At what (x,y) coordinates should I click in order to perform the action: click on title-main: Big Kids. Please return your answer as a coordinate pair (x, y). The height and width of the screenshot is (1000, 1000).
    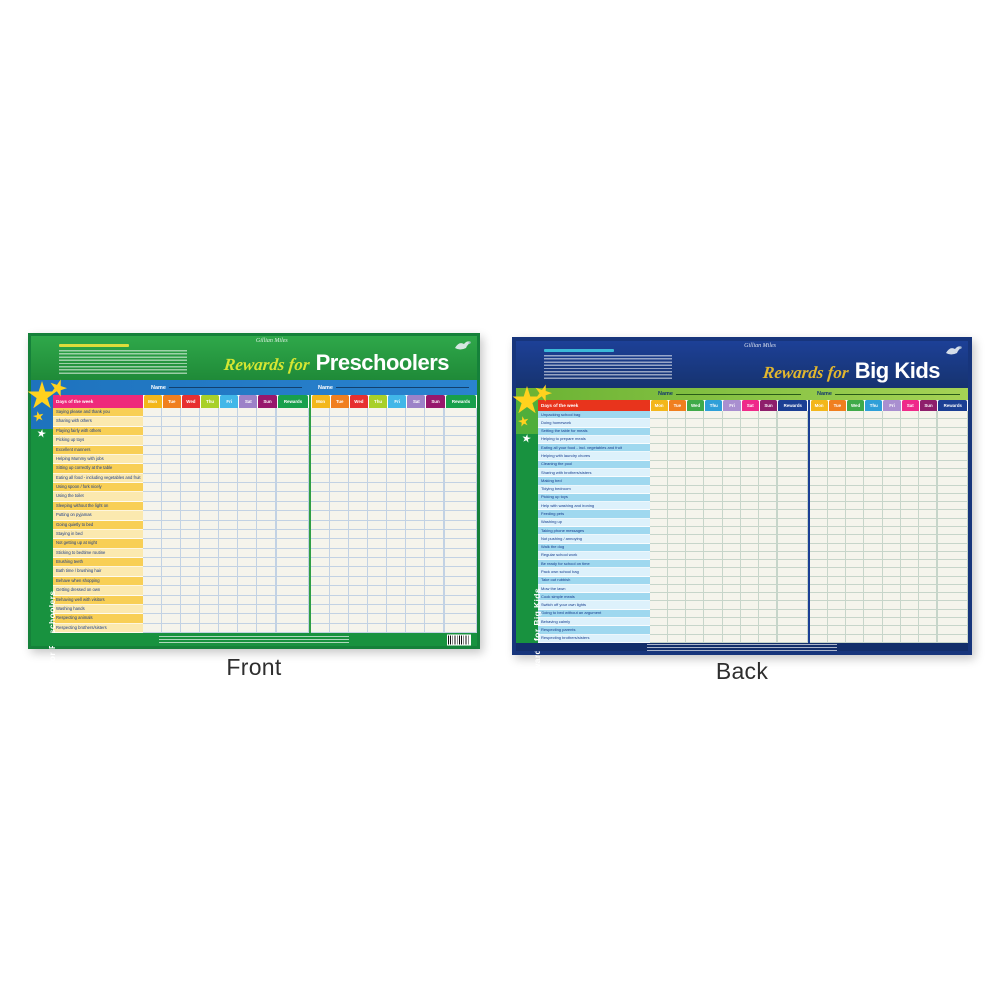
    Looking at the image, I should click on (897, 370).